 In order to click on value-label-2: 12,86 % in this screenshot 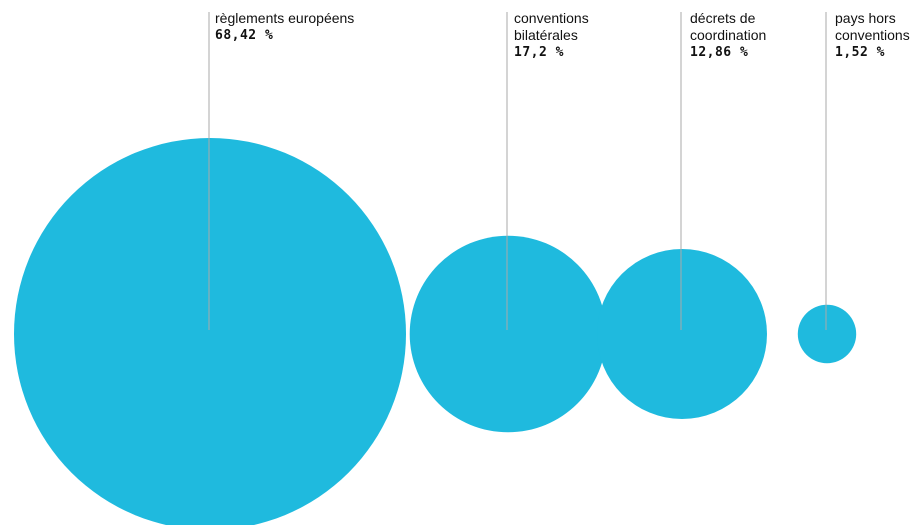, I will do `click(719, 52)`.